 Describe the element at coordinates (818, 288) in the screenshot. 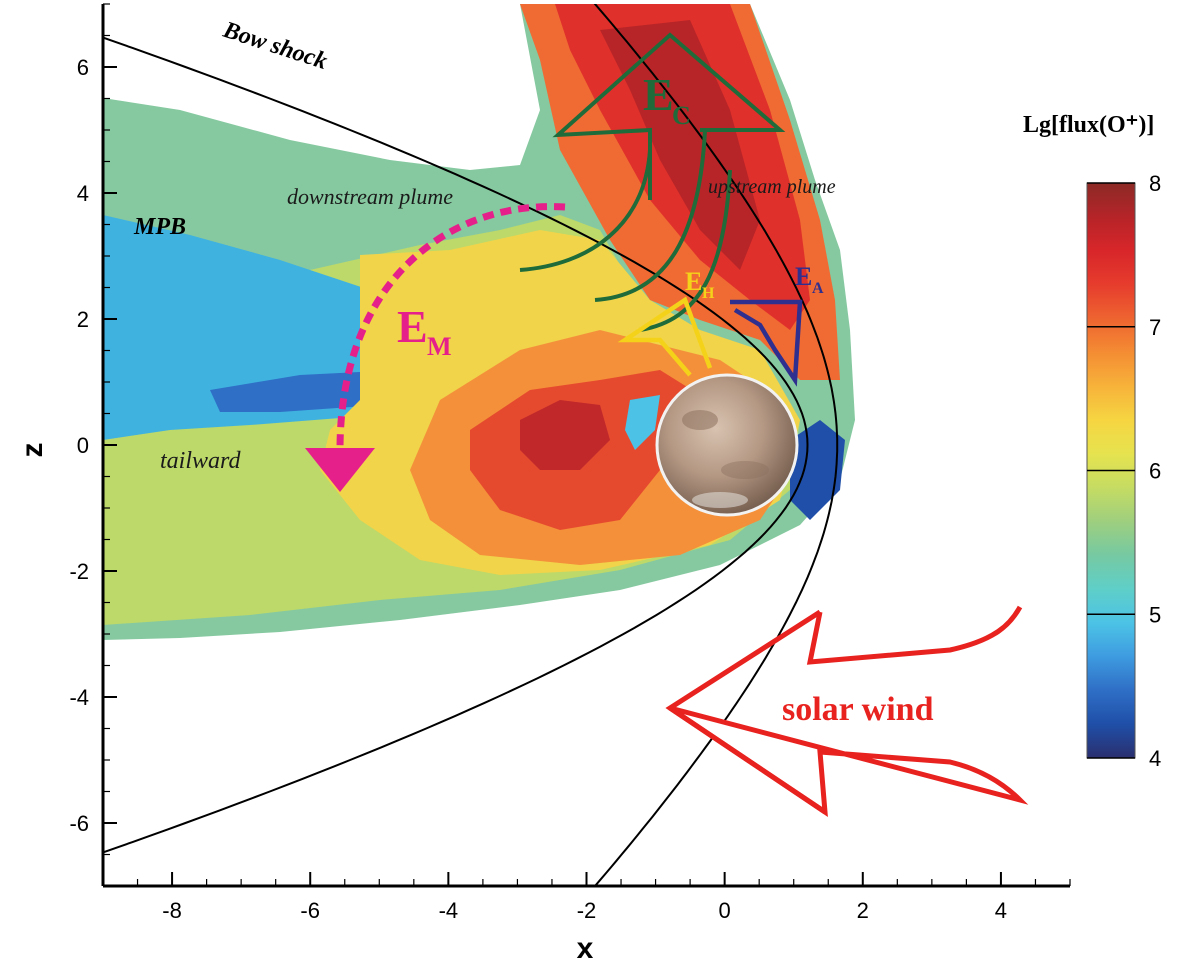

I see `ea-label-sub: A` at that location.